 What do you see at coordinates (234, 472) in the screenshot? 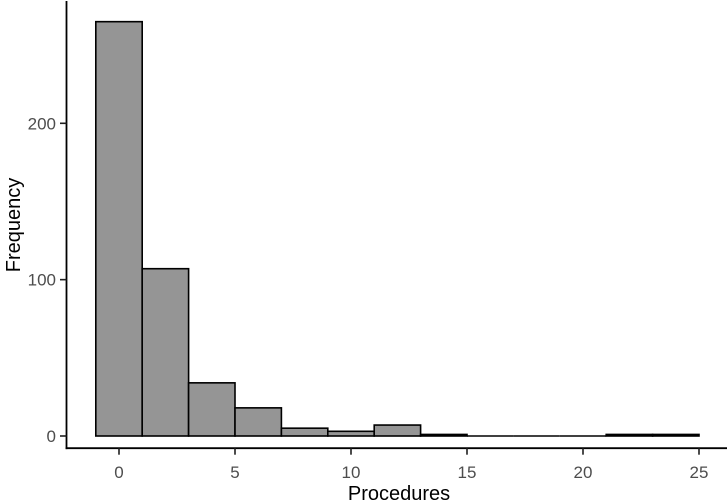
I see `x-tick-label: 5` at bounding box center [234, 472].